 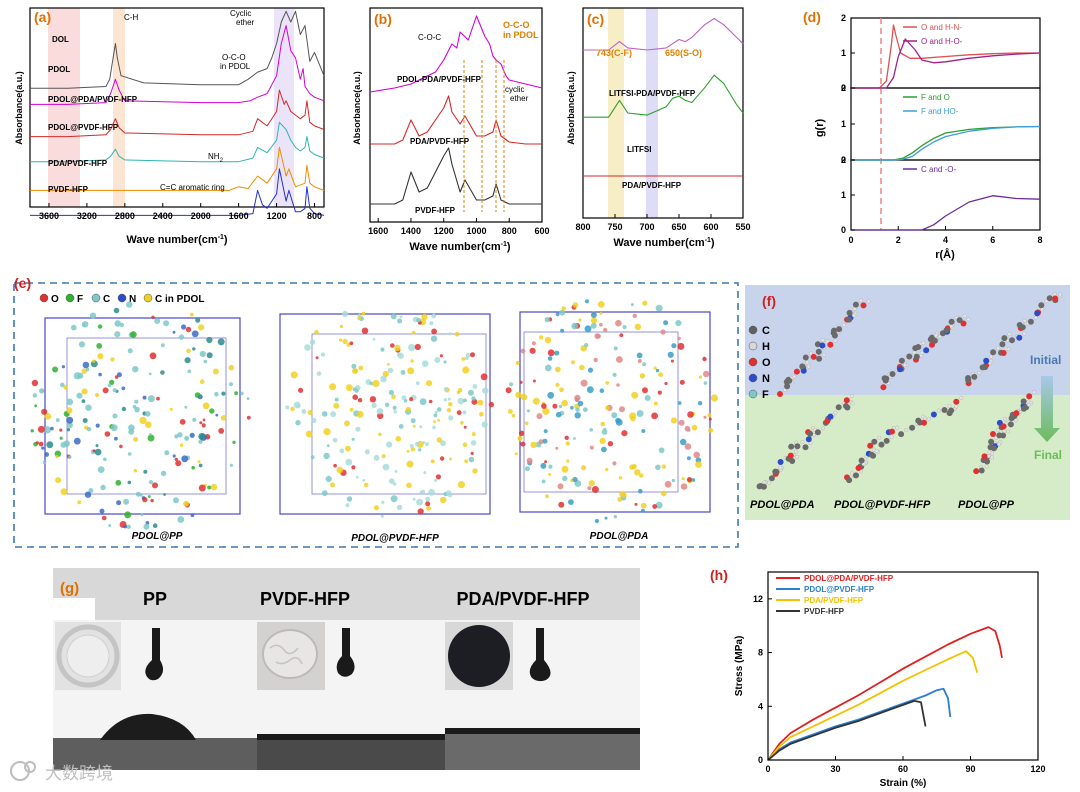 I want to click on highlight-band, so click(x=616, y=113).